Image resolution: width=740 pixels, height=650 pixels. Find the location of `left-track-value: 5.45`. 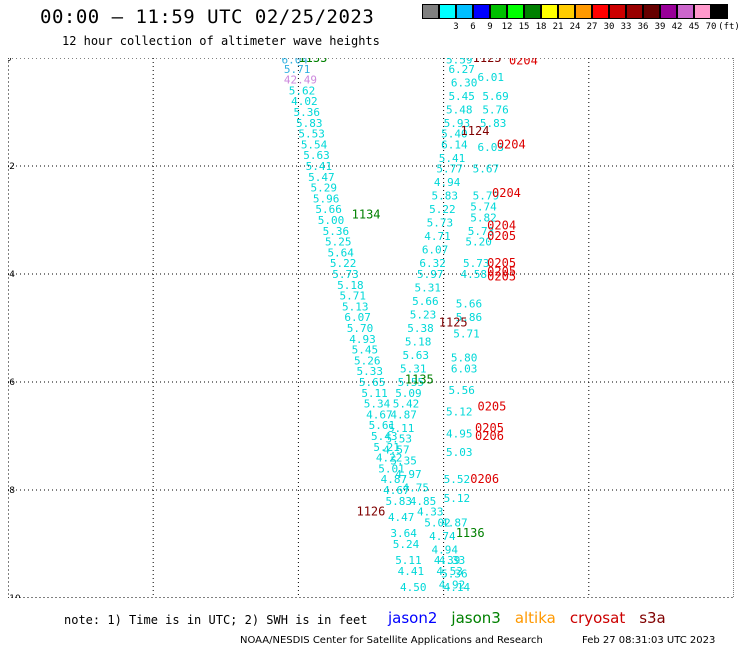

left-track-value: 5.45 is located at coordinates (365, 350).